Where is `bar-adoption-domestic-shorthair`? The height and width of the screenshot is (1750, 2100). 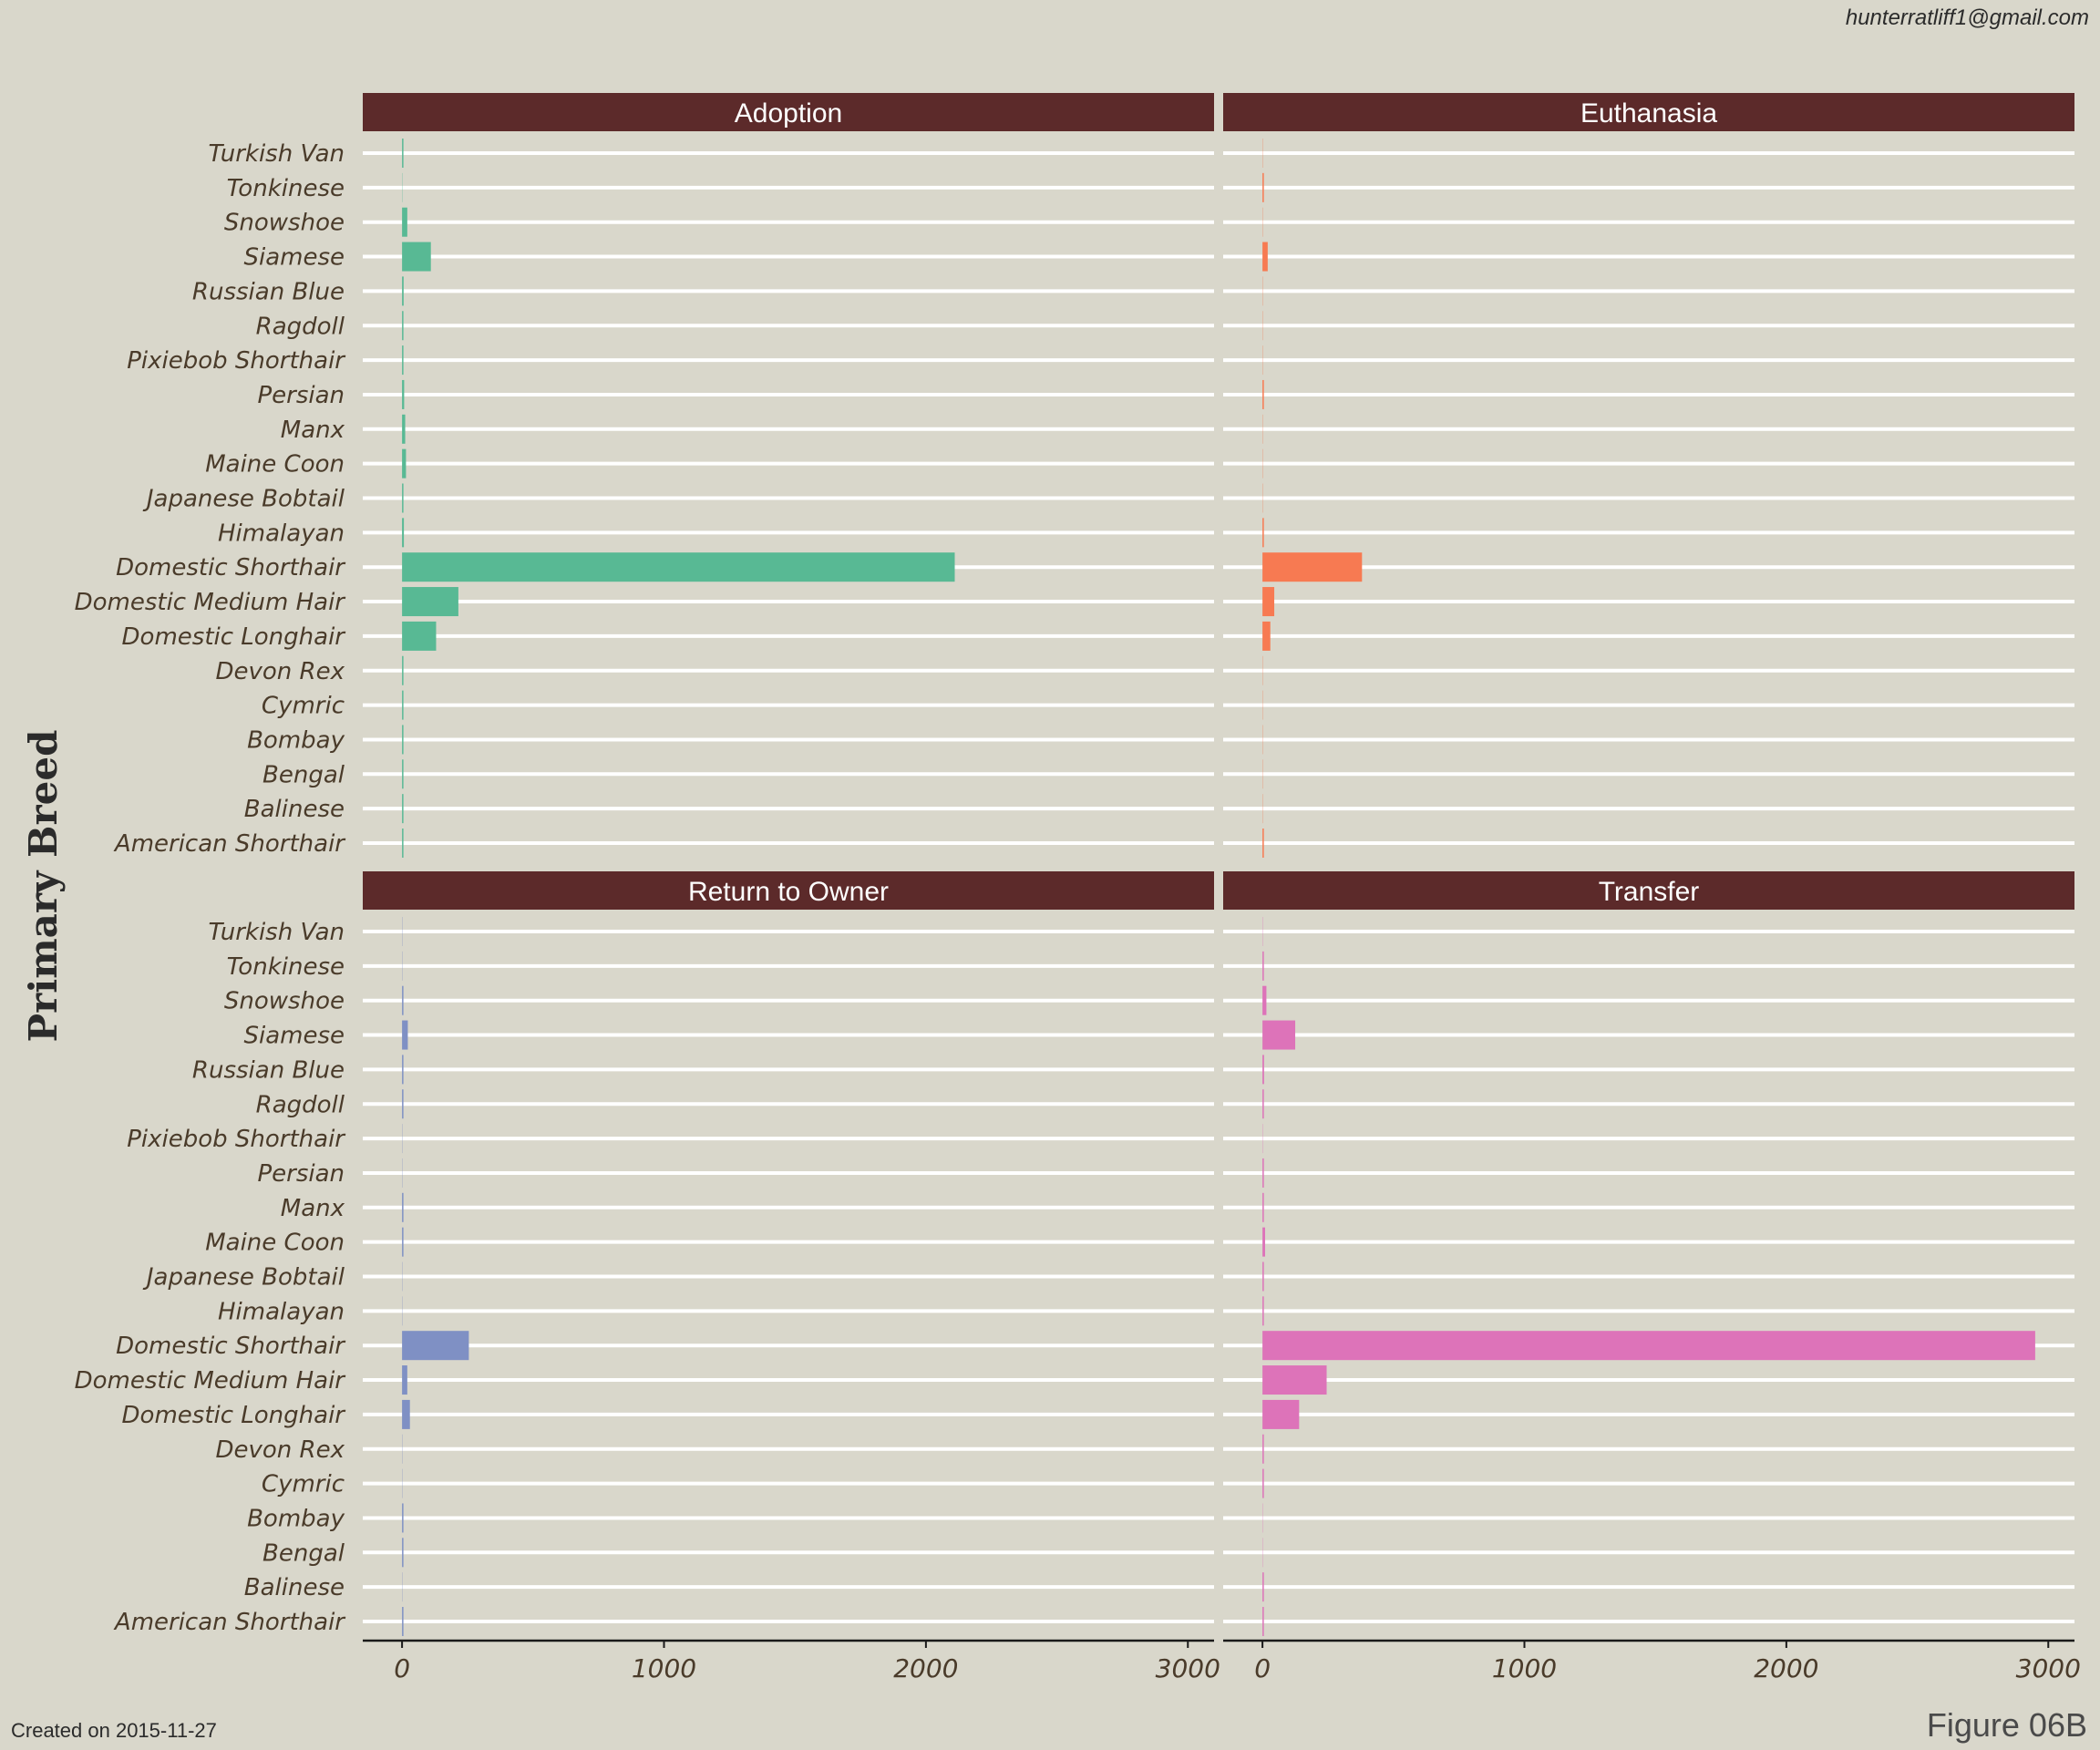
bar-adoption-domestic-shorthair is located at coordinates (678, 567).